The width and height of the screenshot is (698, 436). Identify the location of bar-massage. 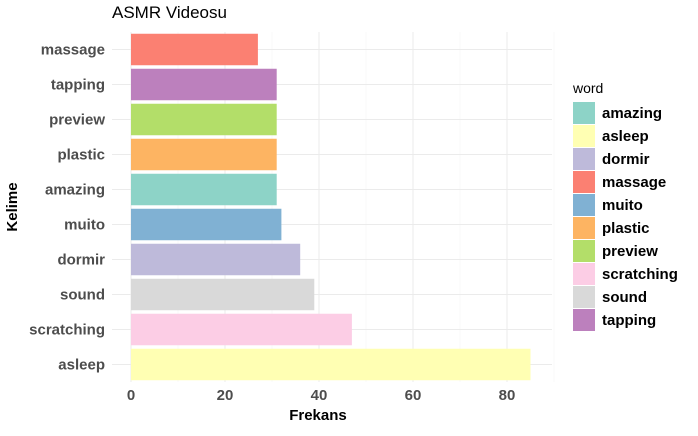
(194, 49).